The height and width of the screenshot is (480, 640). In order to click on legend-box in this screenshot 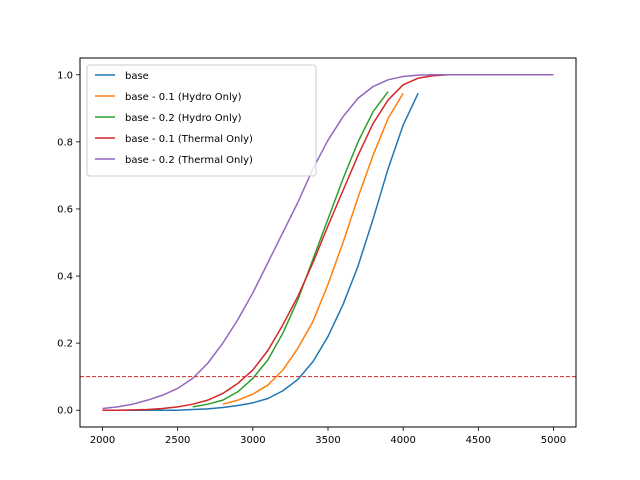, I will do `click(201, 120)`.